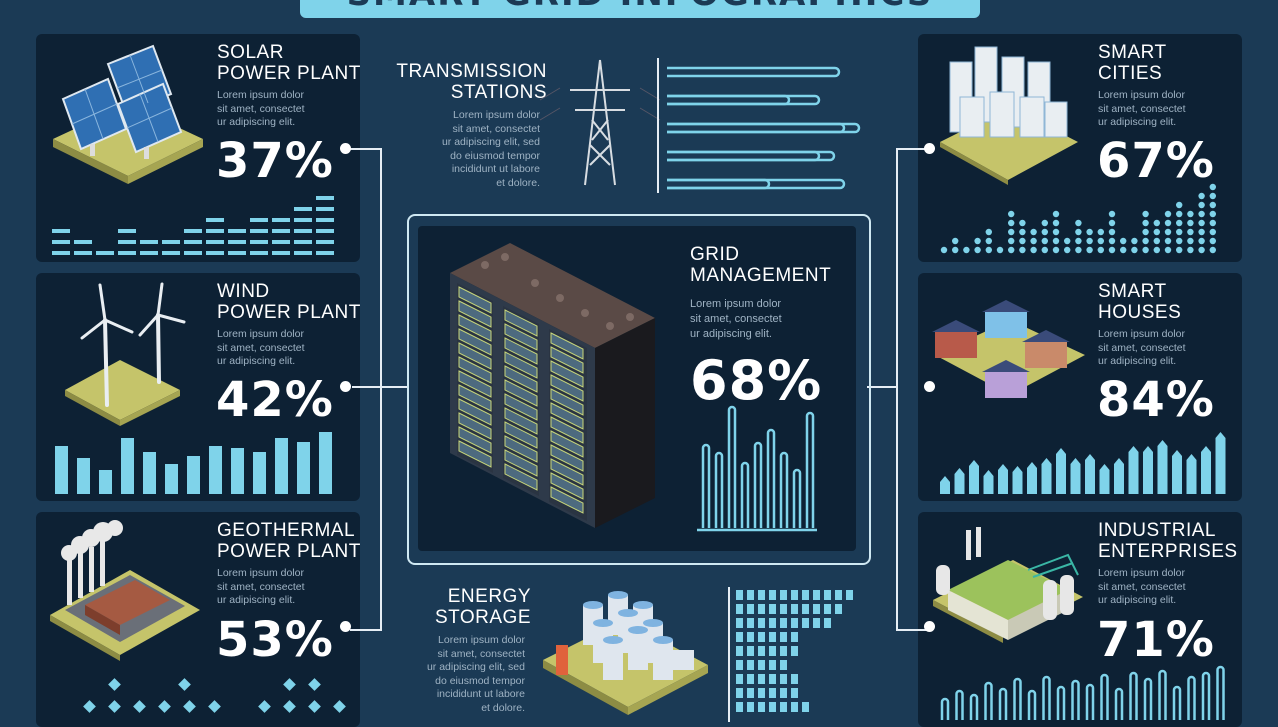  Describe the element at coordinates (956, 326) in the screenshot. I see `house-roof` at that location.